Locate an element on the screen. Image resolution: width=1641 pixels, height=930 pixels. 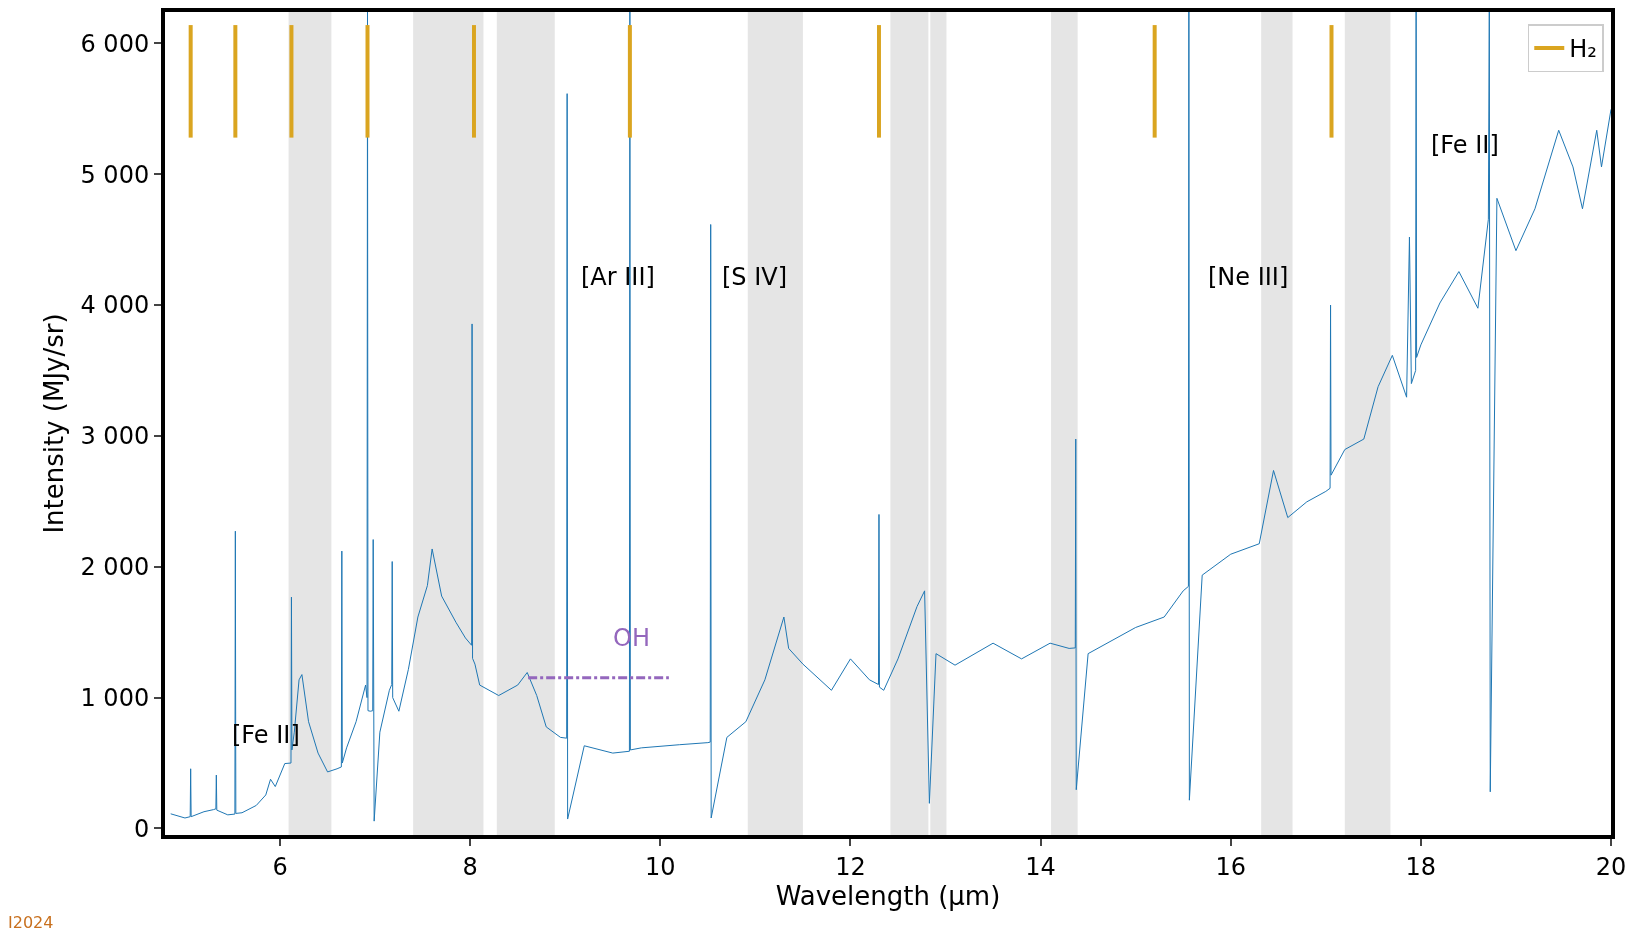
y-tick-label: 1 000 is located at coordinates (115, 698).